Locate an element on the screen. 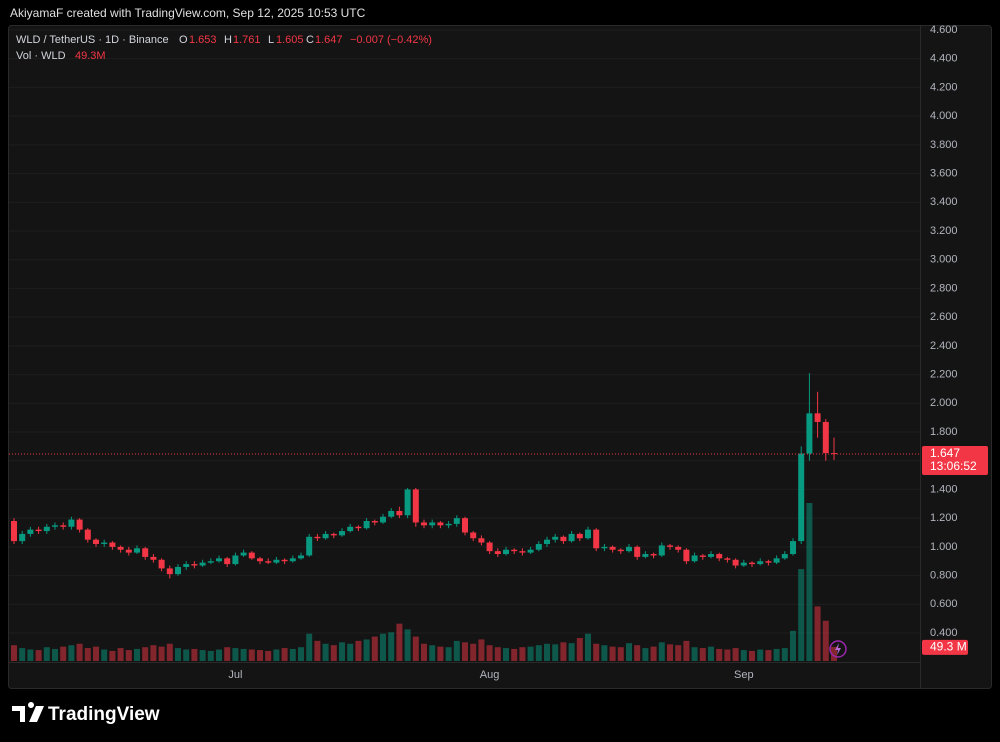  logo: TradingView is located at coordinates (86, 713).